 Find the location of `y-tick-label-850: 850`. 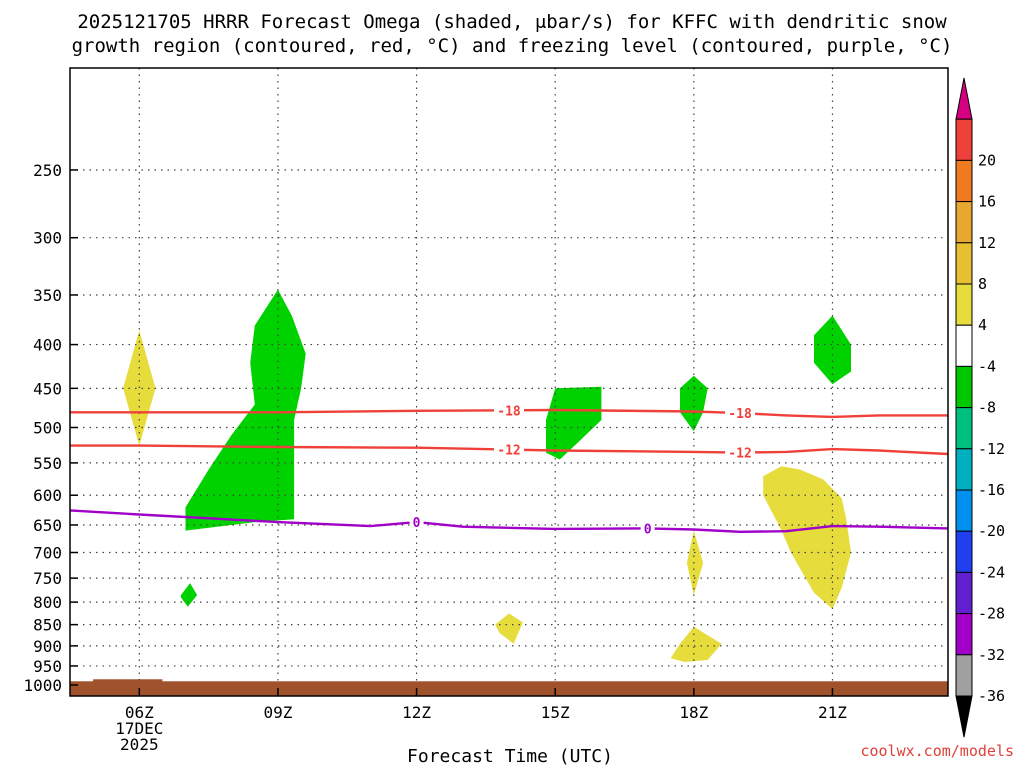

y-tick-label-850: 850 is located at coordinates (47, 625).